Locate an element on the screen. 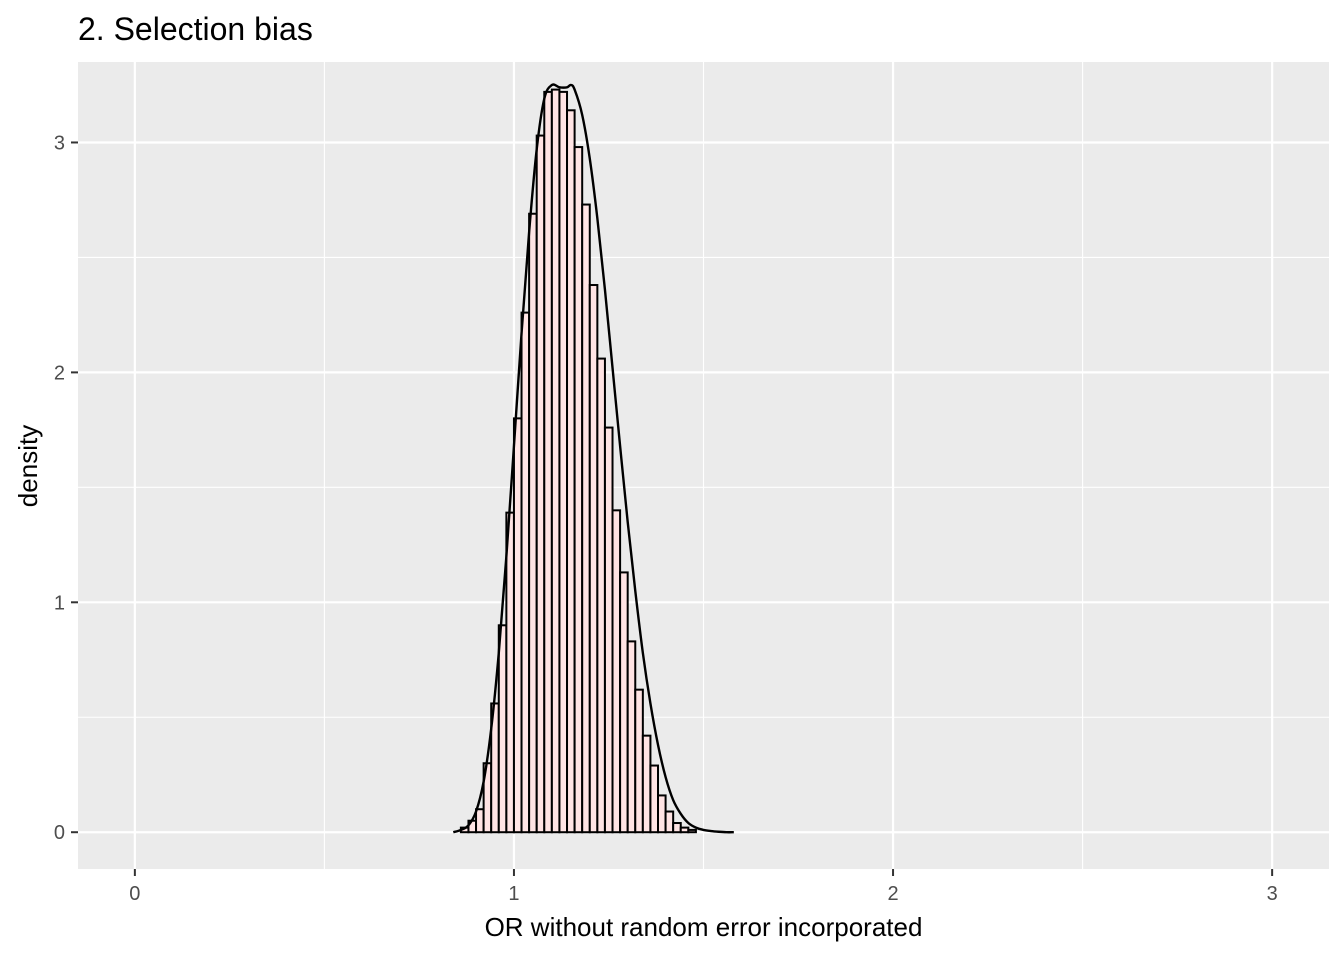 This screenshot has height=960, width=1344. x-axis-title: OR without random error incorporated is located at coordinates (704, 927).